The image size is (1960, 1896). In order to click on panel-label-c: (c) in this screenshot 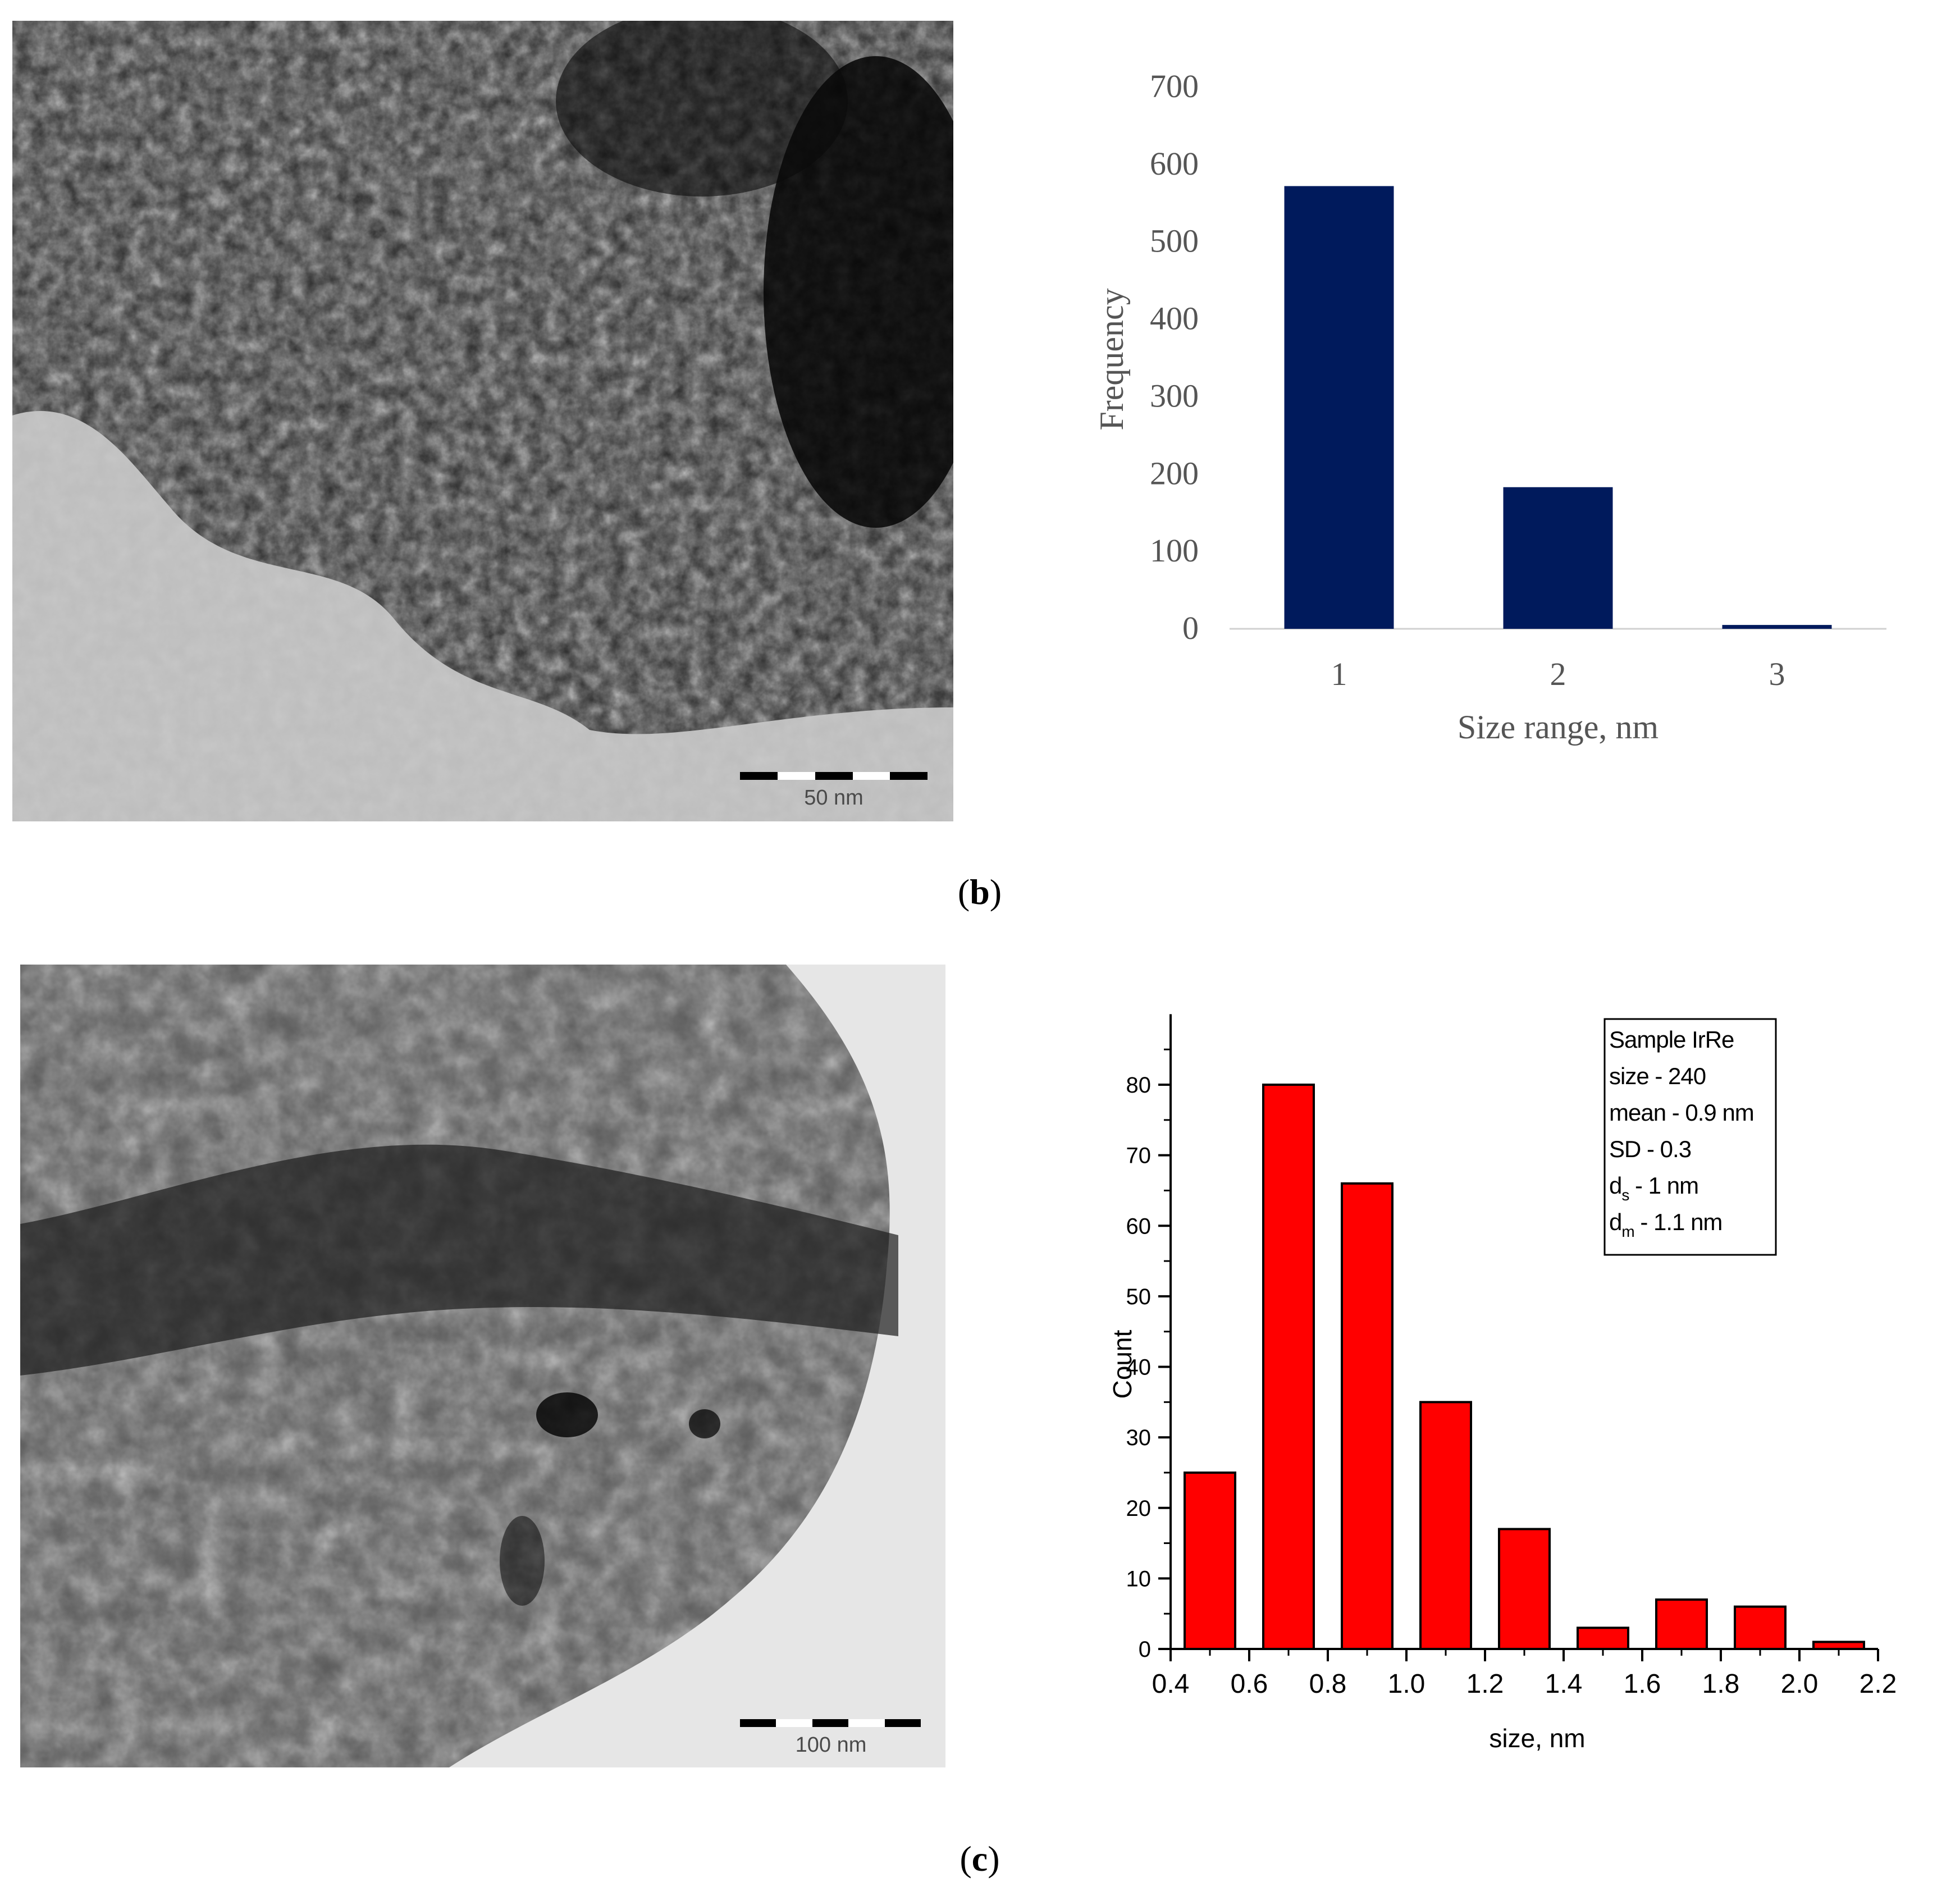, I will do `click(979, 1859)`.